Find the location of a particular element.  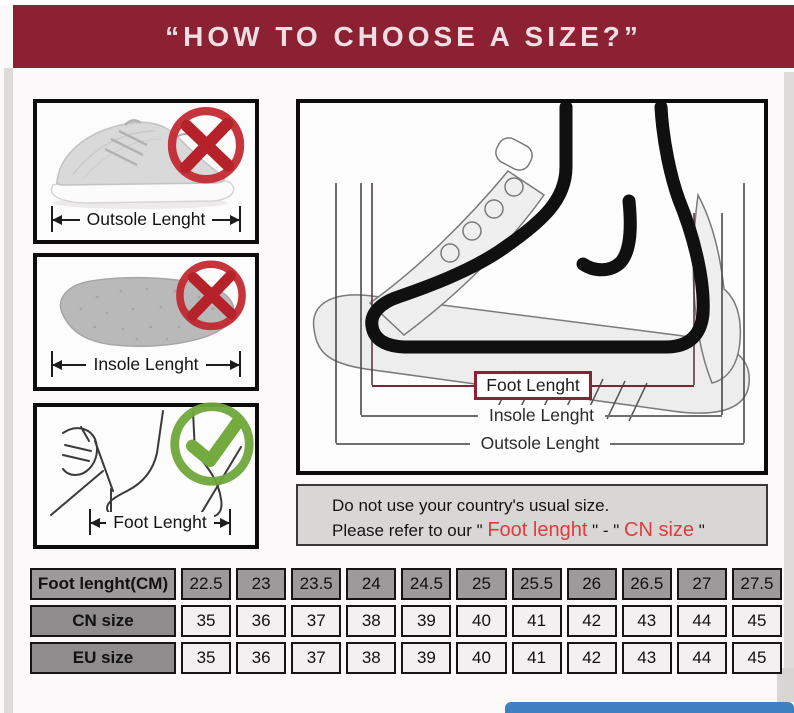

page-title: “HOW TO CHOOSE A SIZE?” is located at coordinates (403, 36).